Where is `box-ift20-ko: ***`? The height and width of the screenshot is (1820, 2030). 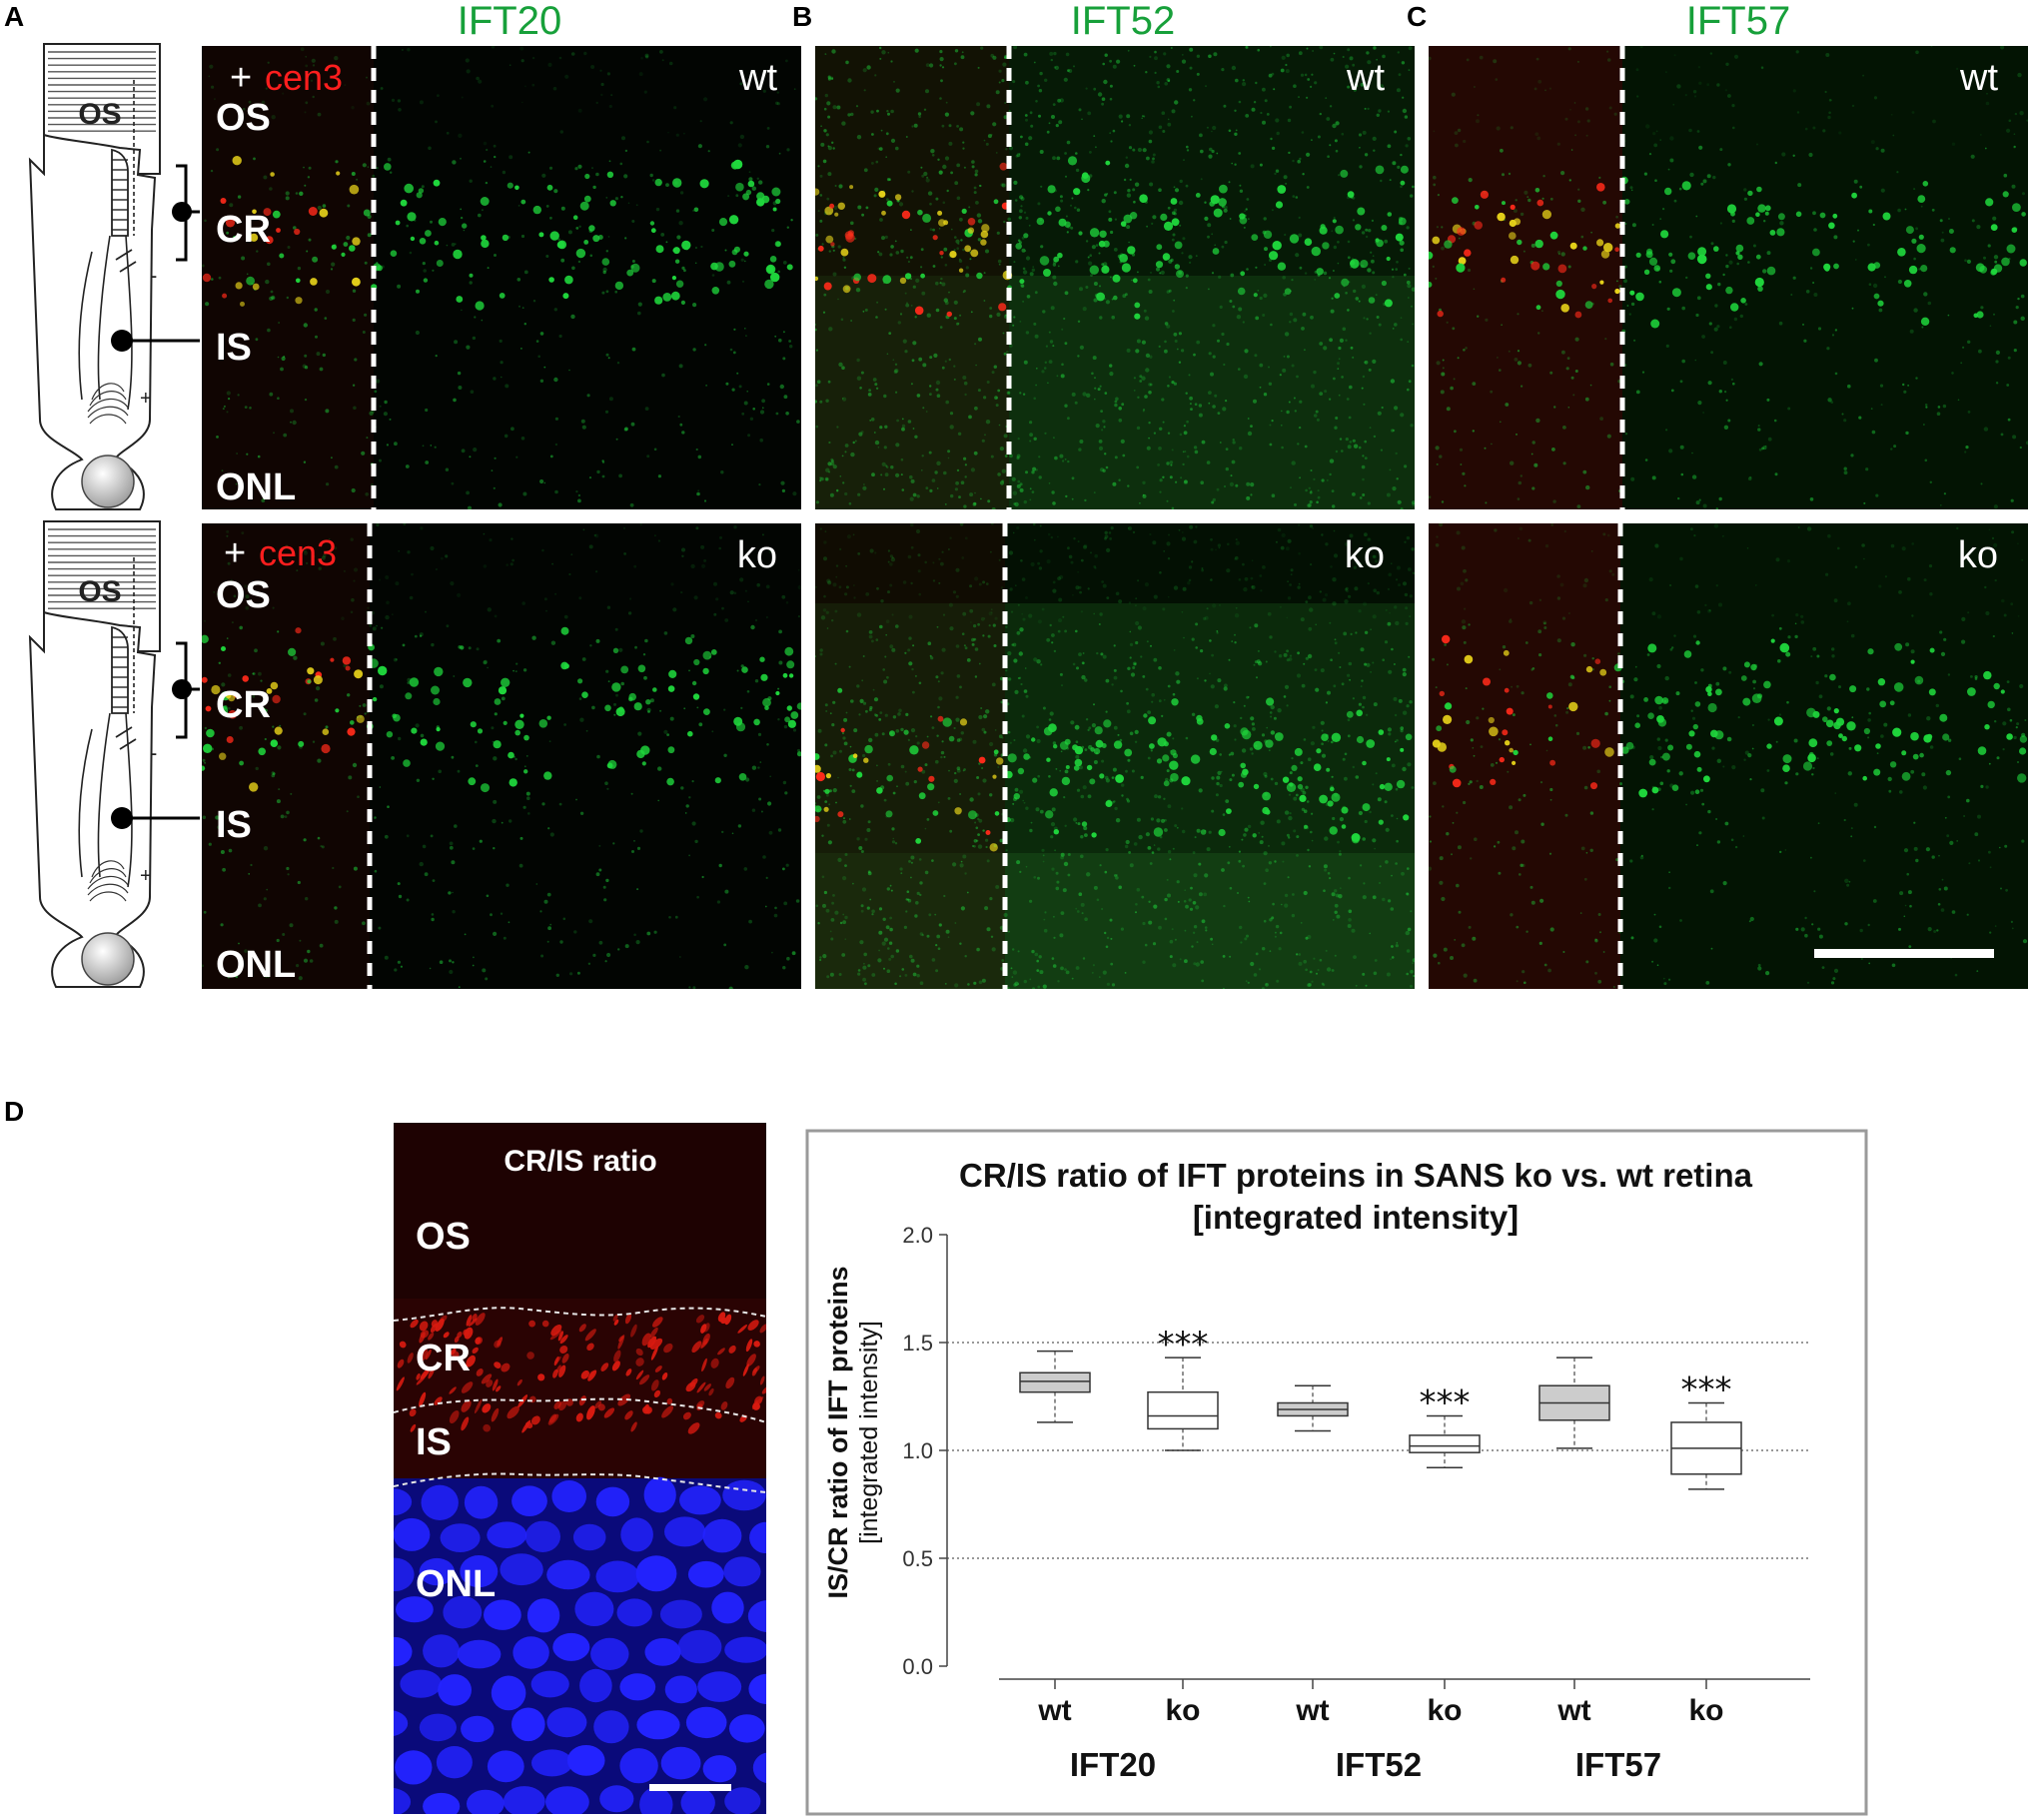 box-ift20-ko: *** is located at coordinates (1183, 1507).